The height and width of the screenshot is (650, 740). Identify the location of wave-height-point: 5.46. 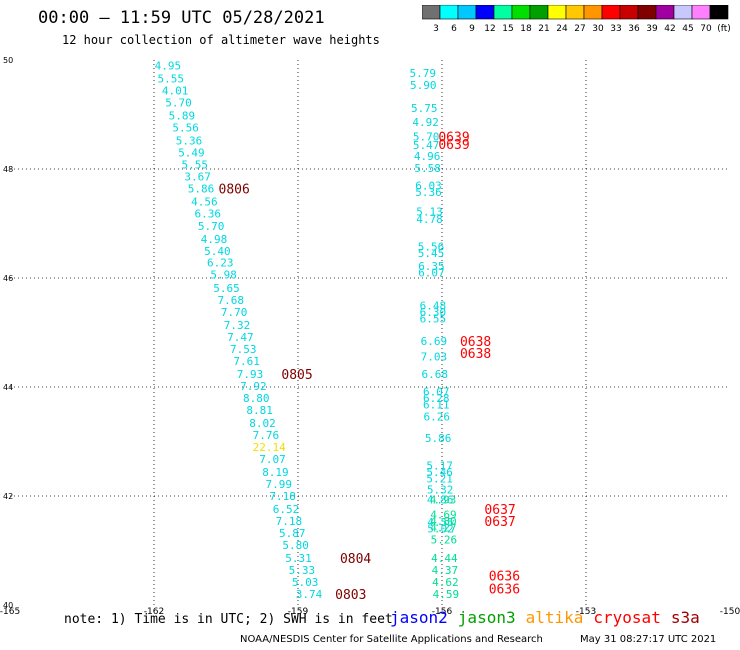
(439, 472).